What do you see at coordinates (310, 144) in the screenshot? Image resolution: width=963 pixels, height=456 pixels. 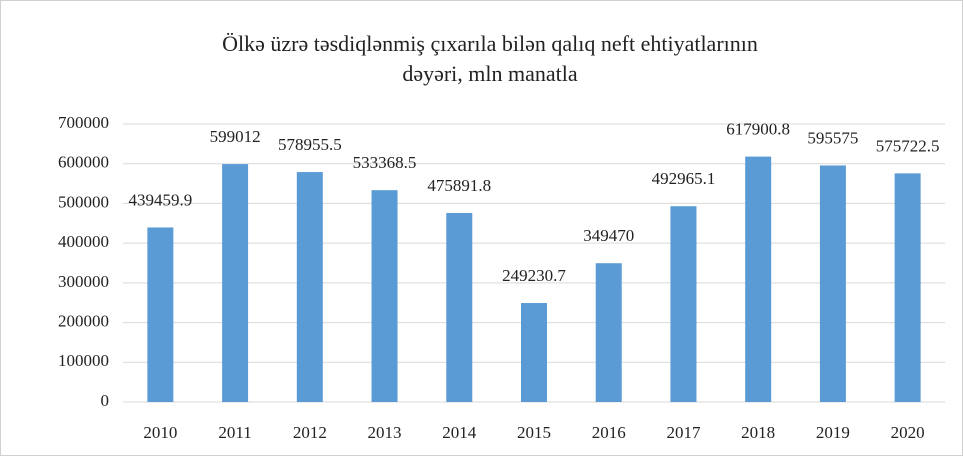 I see `data-label: 578955.5` at bounding box center [310, 144].